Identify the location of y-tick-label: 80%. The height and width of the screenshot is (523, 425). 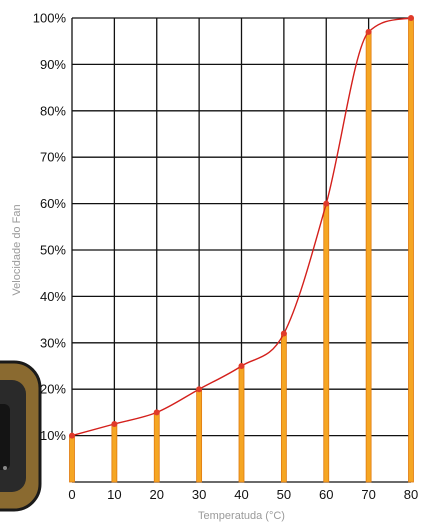
(53, 110).